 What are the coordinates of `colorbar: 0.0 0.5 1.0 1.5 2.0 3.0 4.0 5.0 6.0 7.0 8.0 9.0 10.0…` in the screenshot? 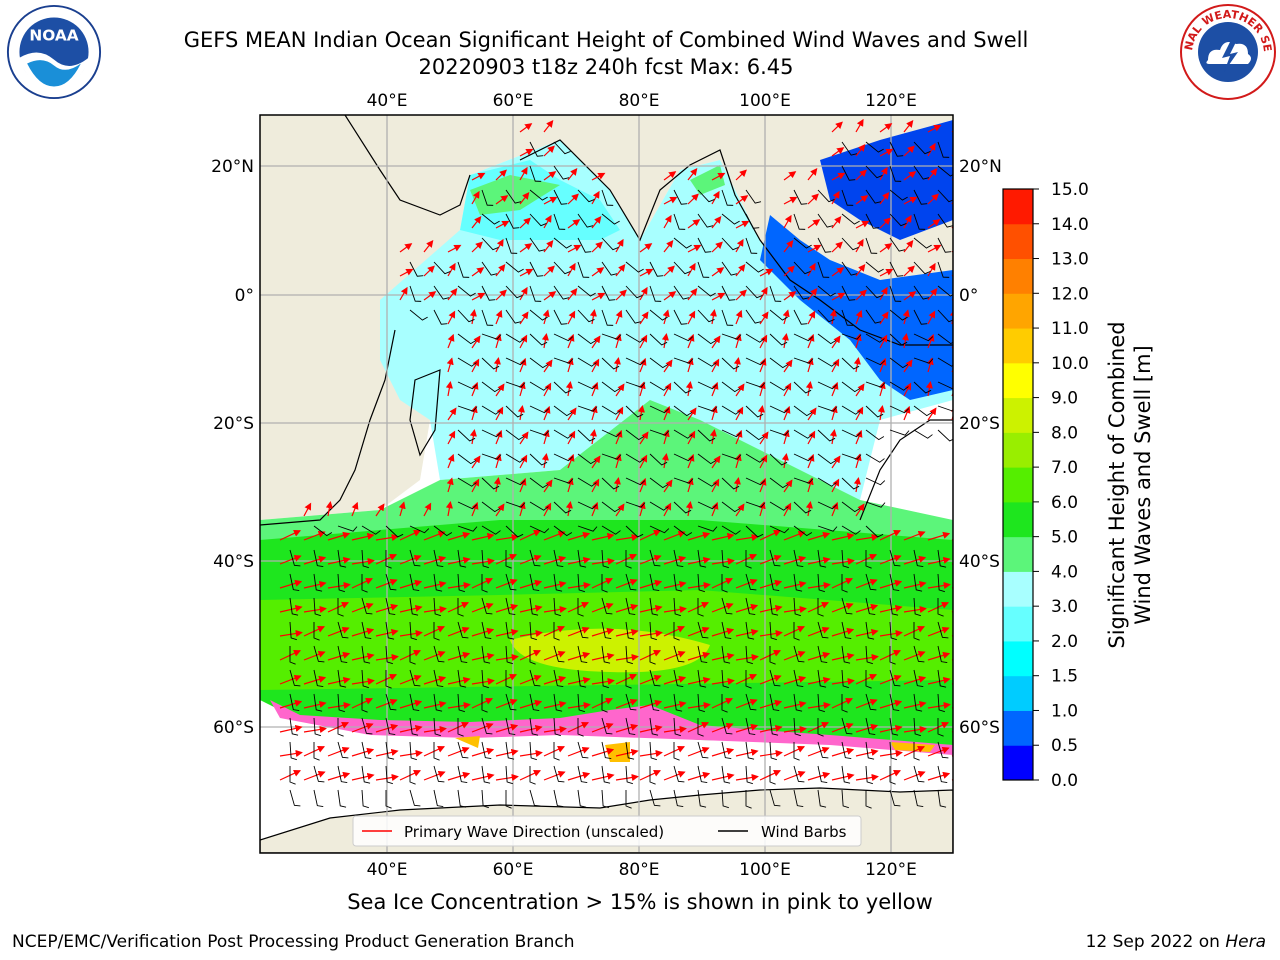 It's located at (1078, 485).